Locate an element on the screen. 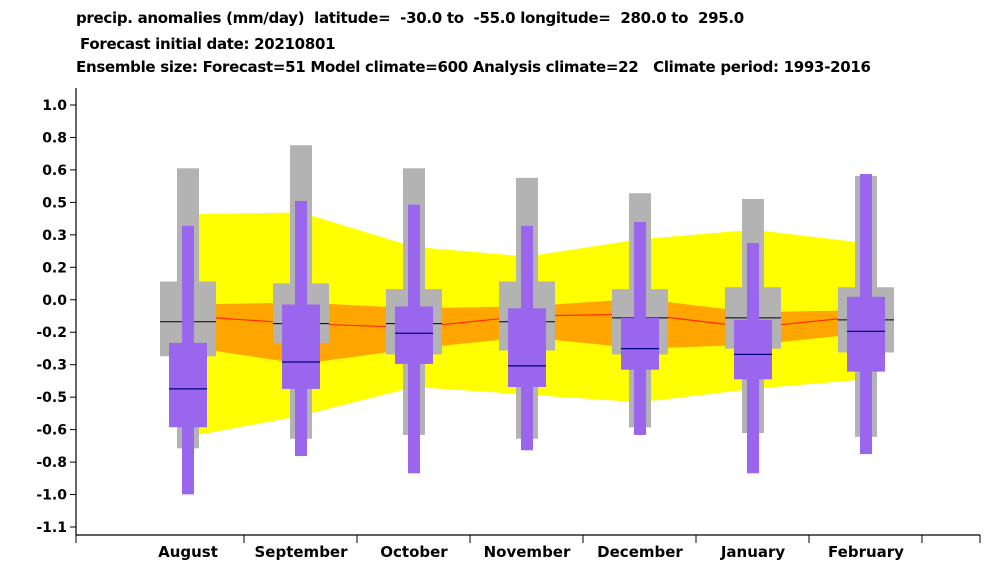 This screenshot has height=575, width=996. x-category-label: September is located at coordinates (302, 552).